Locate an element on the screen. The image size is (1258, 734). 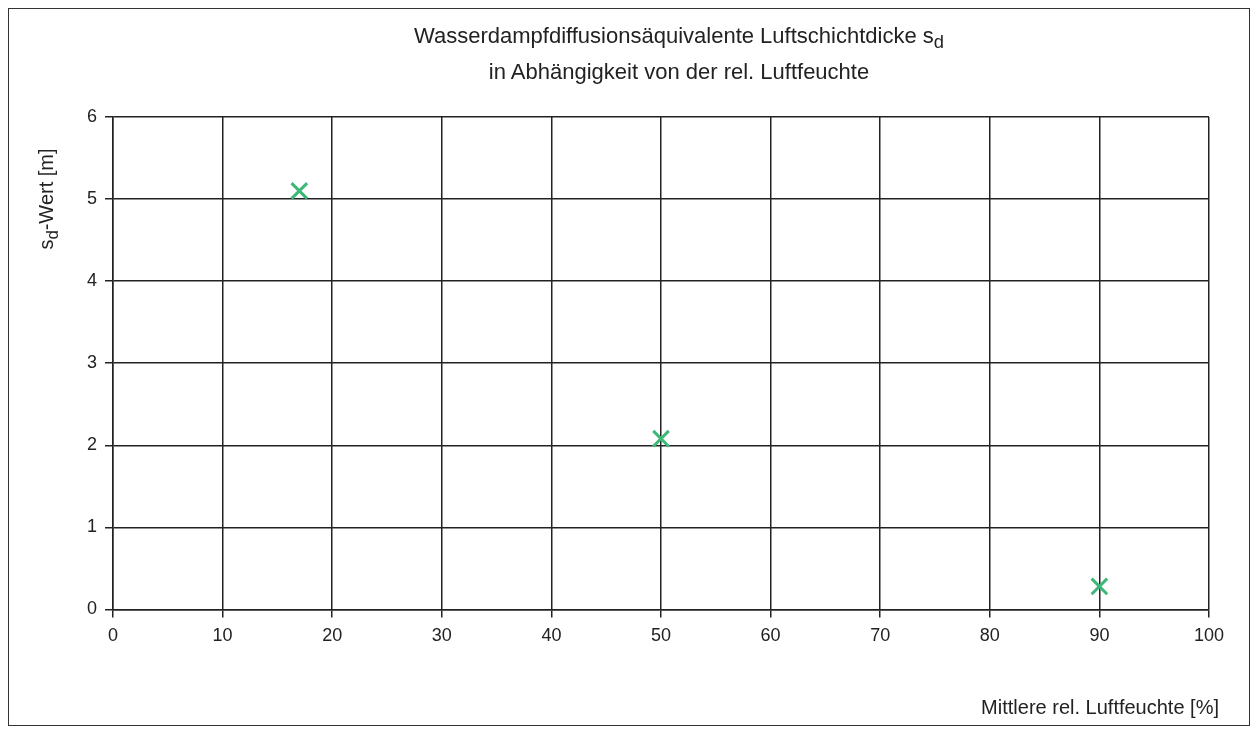
x-tick-label: 60 is located at coordinates (770, 635).